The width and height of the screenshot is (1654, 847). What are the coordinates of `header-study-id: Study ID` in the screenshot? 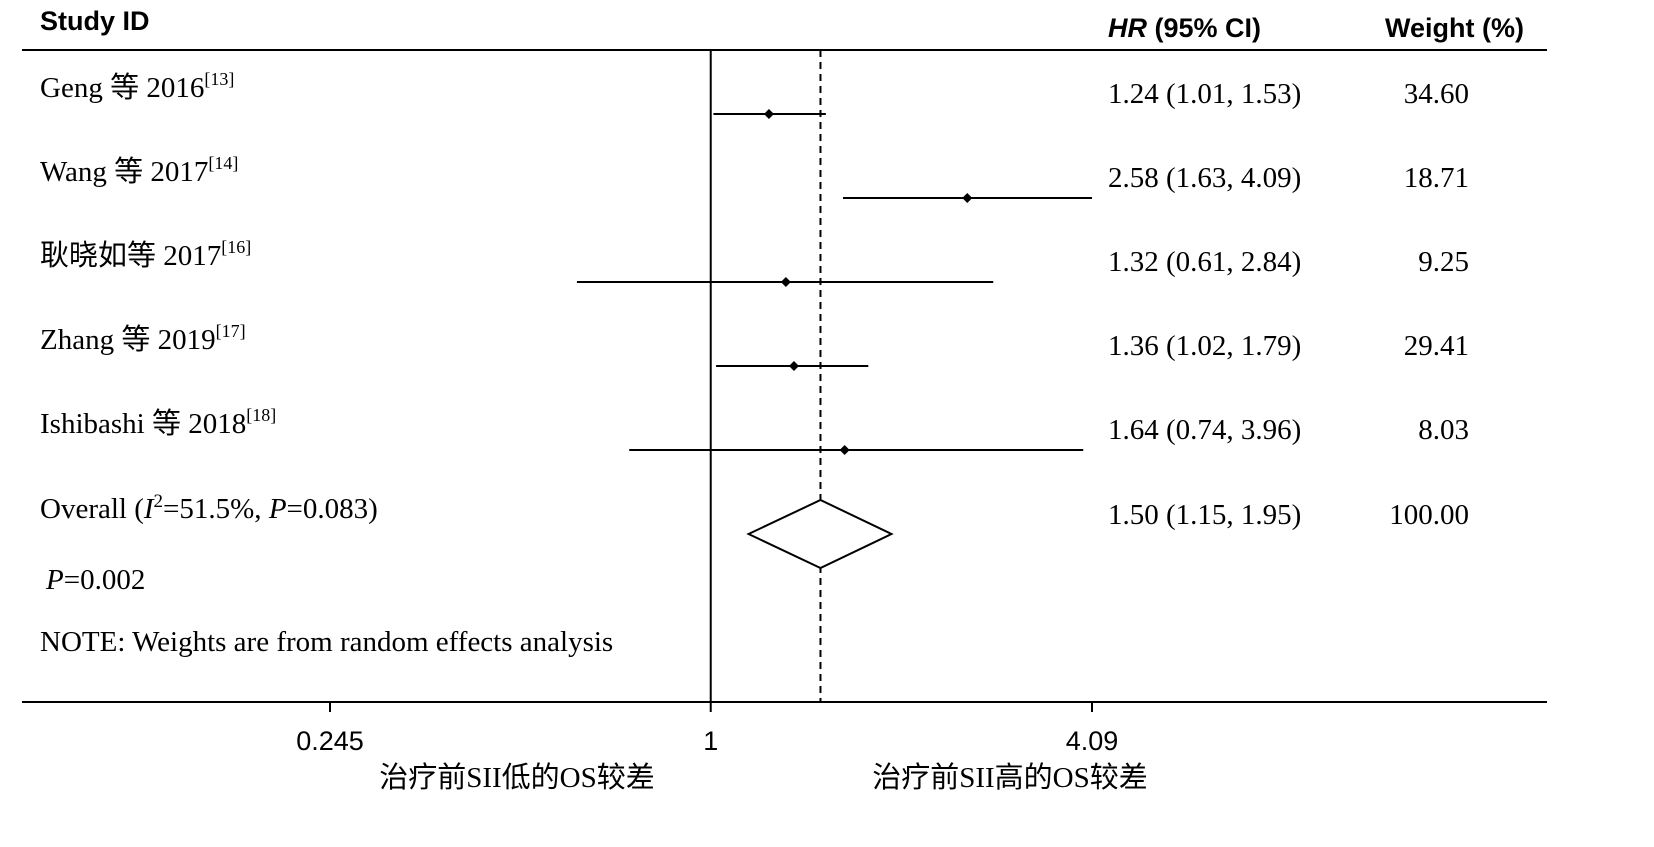 It's located at (95, 21).